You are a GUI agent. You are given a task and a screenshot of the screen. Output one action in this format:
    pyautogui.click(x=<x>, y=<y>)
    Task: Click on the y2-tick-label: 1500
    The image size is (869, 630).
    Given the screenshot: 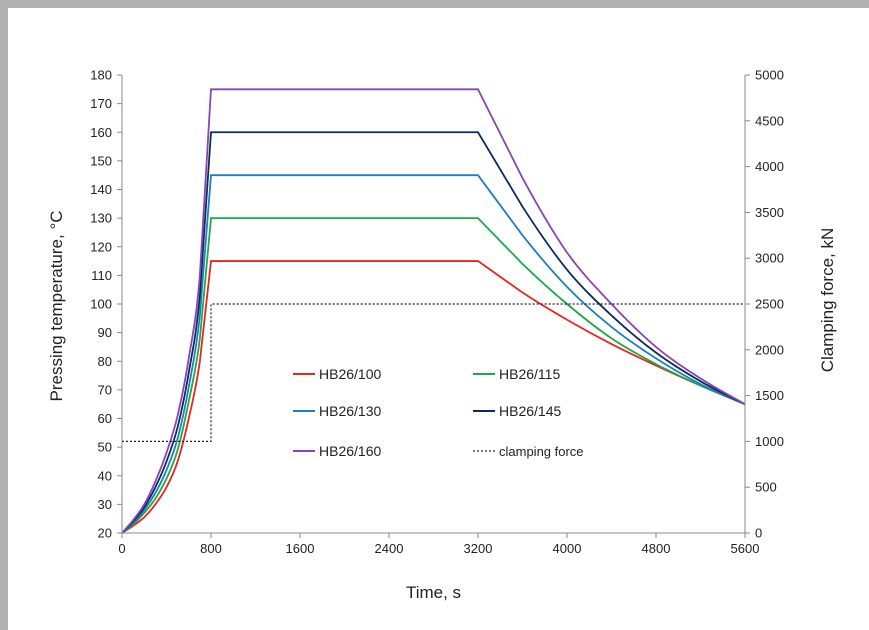 What is the action you would take?
    pyautogui.click(x=769, y=395)
    